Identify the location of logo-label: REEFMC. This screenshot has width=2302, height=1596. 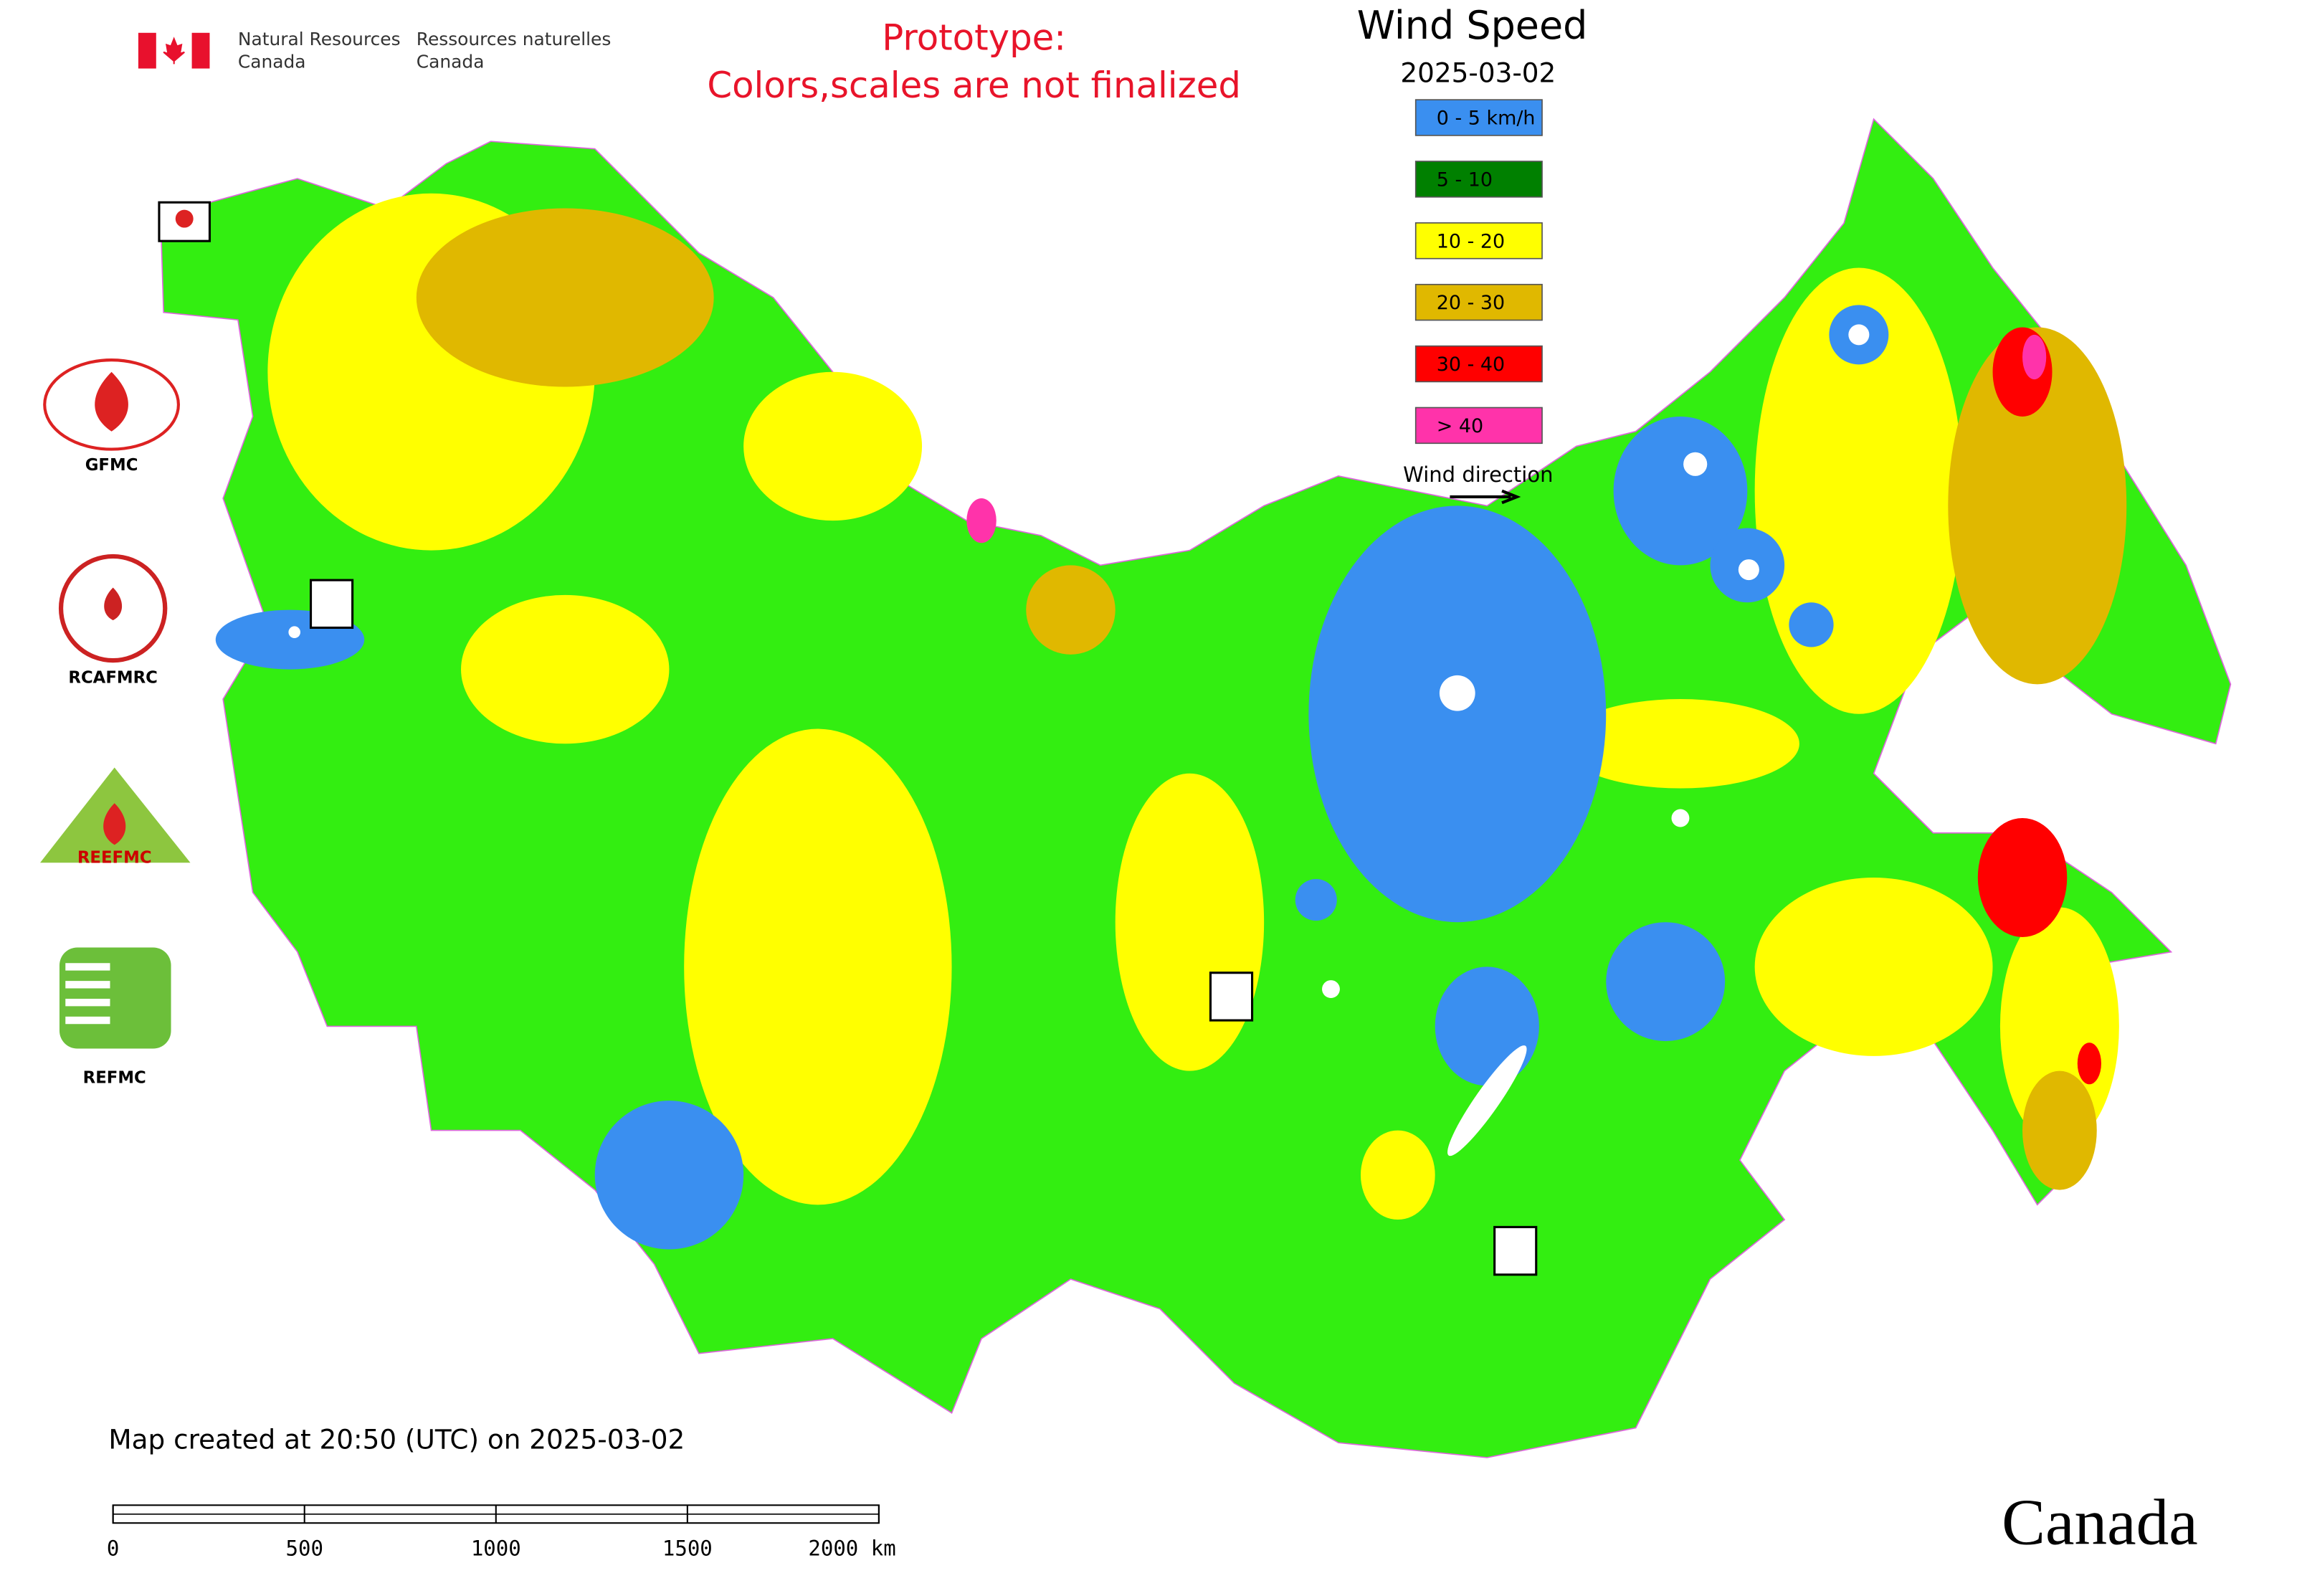
(114, 858).